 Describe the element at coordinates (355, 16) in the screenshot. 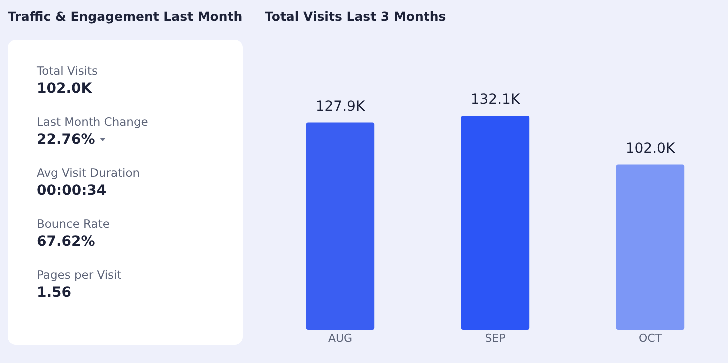

I see `chart-title: Total Visits Last 3 Months` at that location.